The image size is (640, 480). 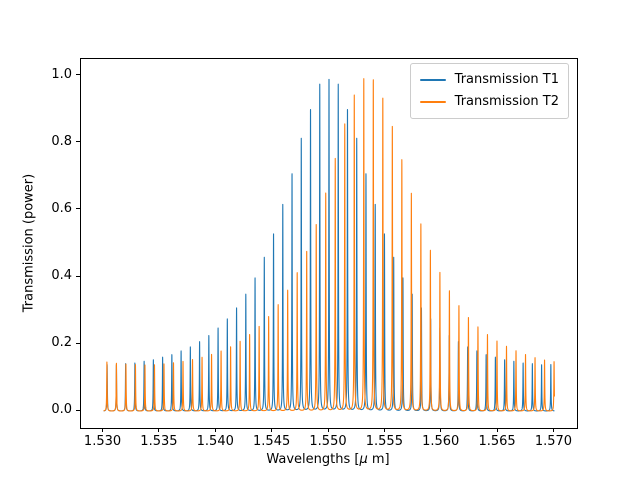 I want to click on x-tick-label: 1.565, so click(x=497, y=441).